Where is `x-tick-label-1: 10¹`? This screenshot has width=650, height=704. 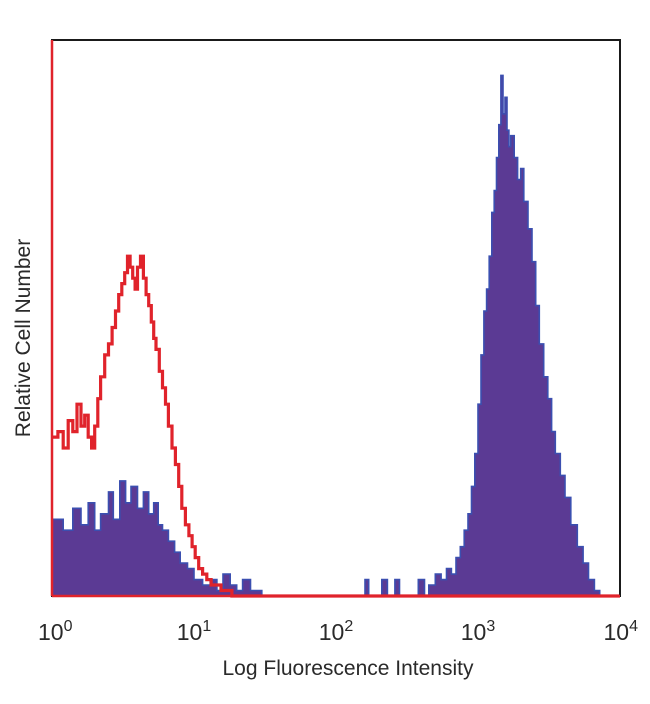
x-tick-label-1: 10¹ is located at coordinates (194, 631).